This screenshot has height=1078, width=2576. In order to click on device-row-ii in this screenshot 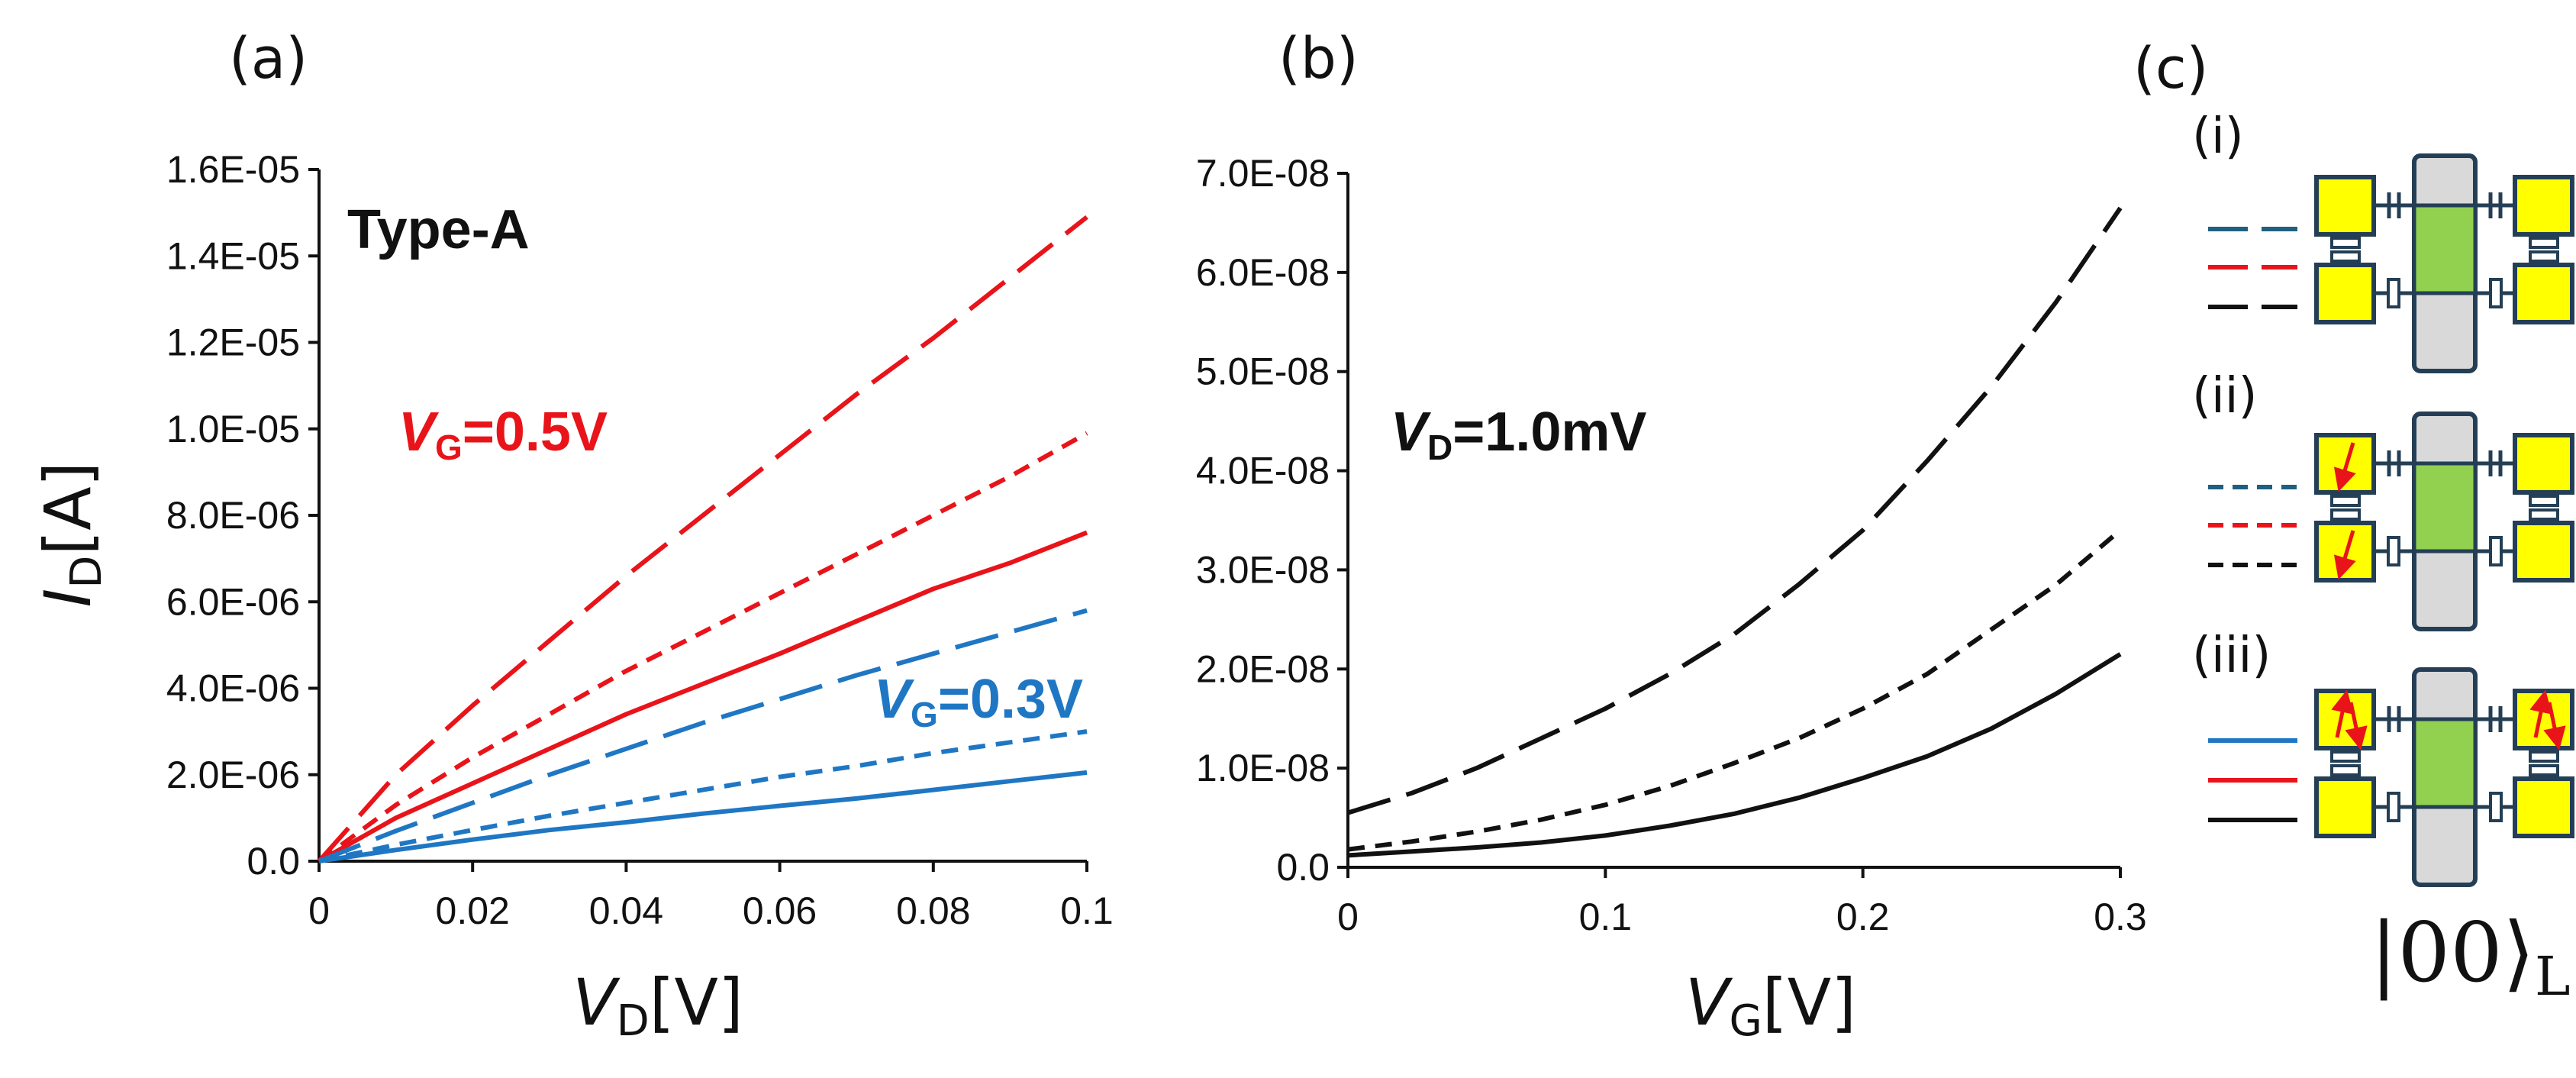, I will do `click(2444, 521)`.